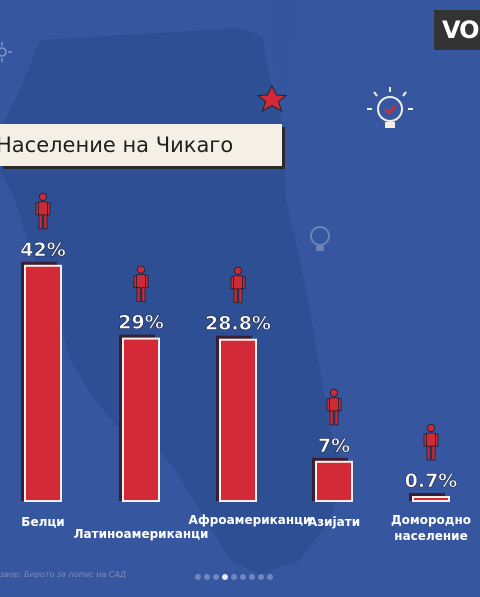  Describe the element at coordinates (6, 52) in the screenshot. I see `faint-sun-icon` at that location.